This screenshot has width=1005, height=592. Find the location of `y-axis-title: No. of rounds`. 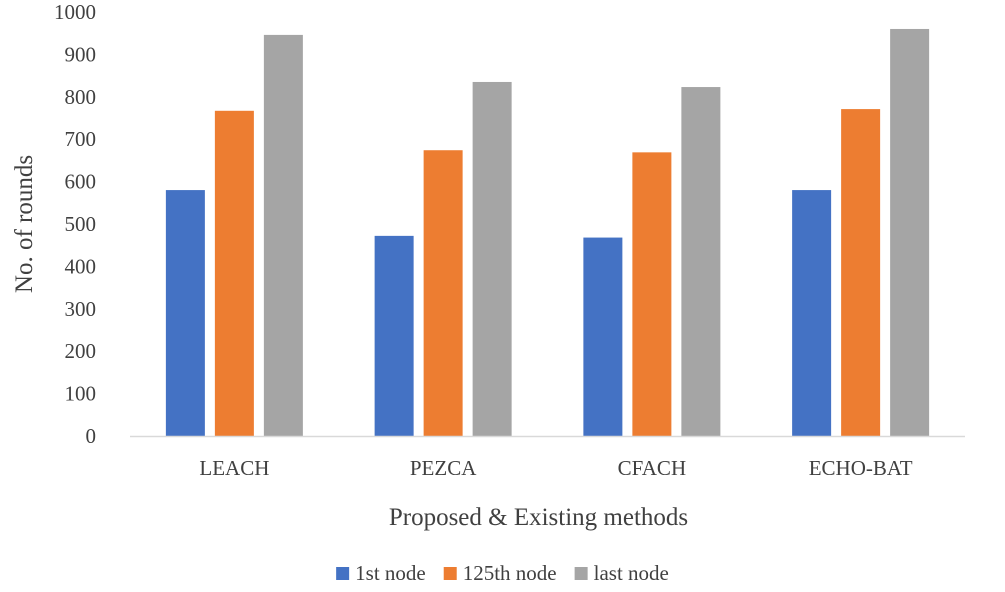

y-axis-title: No. of rounds is located at coordinates (24, 224).